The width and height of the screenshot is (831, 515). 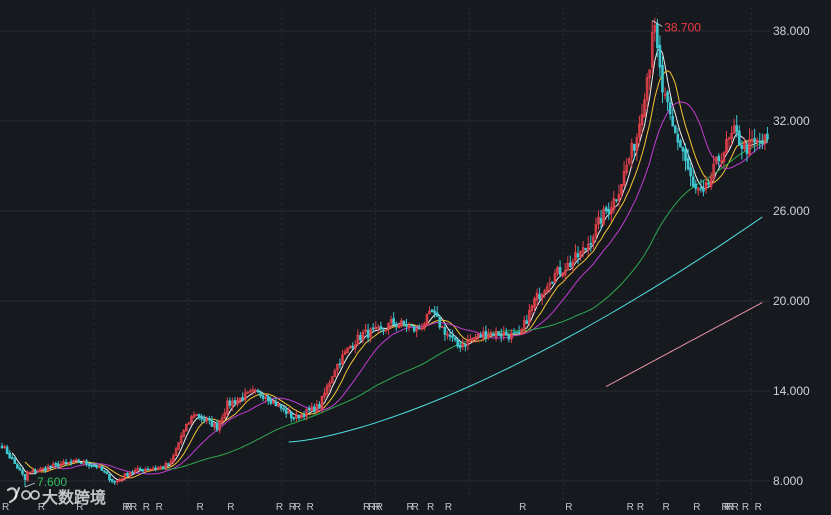 What do you see at coordinates (30, 485) in the screenshot?
I see `low-marker-line` at bounding box center [30, 485].